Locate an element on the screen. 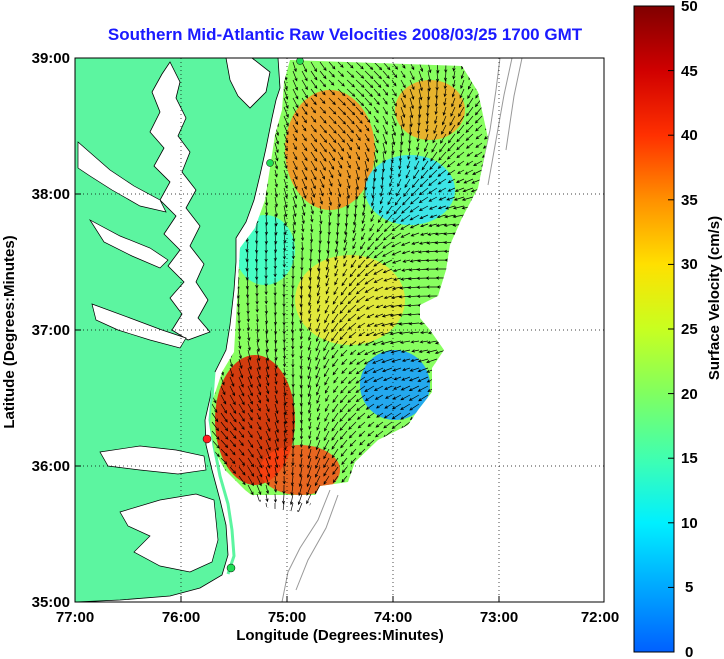  colorbar-label: Surface Velocity (cm/s) is located at coordinates (714, 298).